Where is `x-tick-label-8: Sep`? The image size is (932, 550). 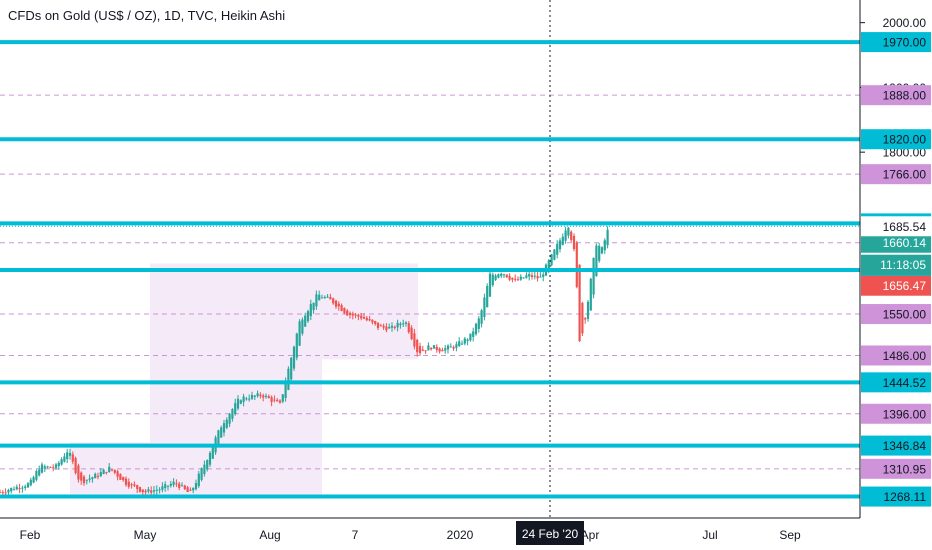
x-tick-label-8: Sep is located at coordinates (790, 535).